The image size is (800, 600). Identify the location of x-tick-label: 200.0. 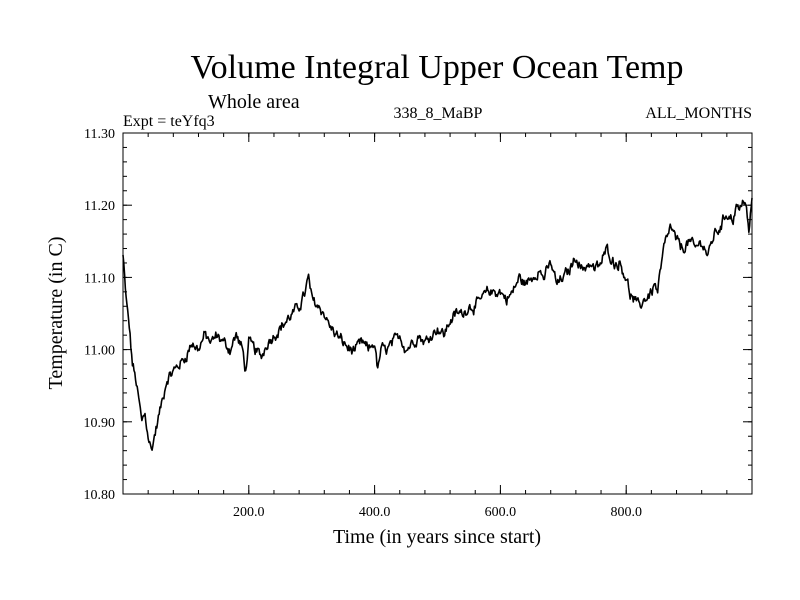
(249, 512).